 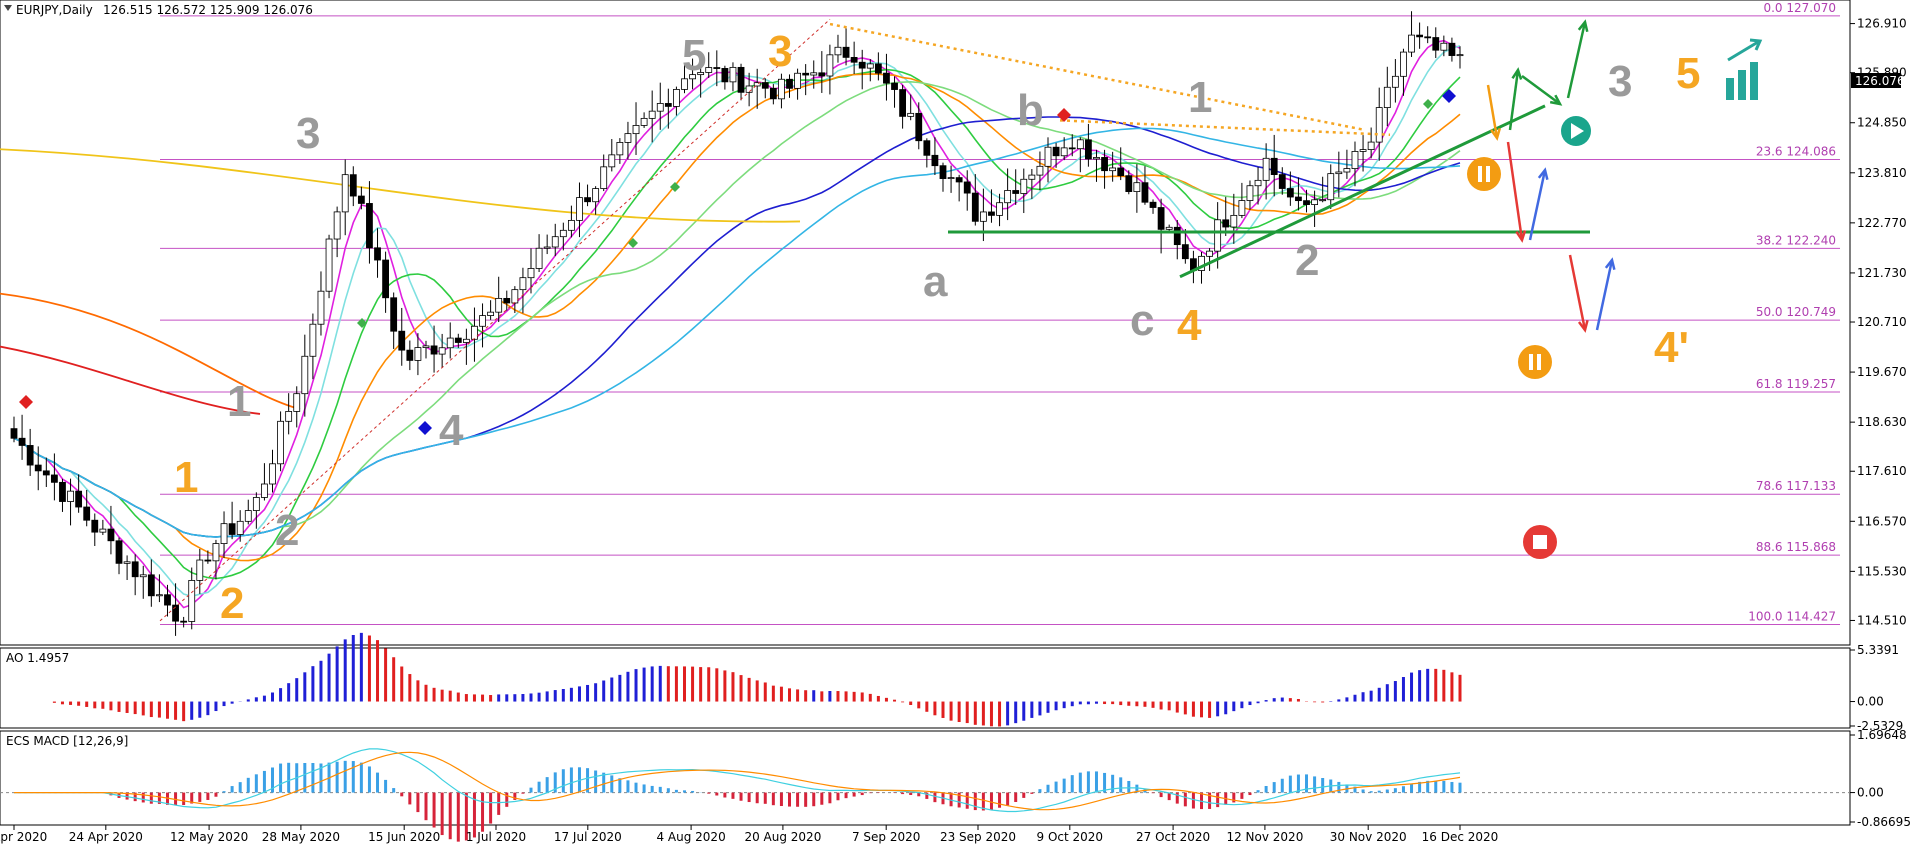 I want to click on wave-5-label: 5, so click(x=694, y=55).